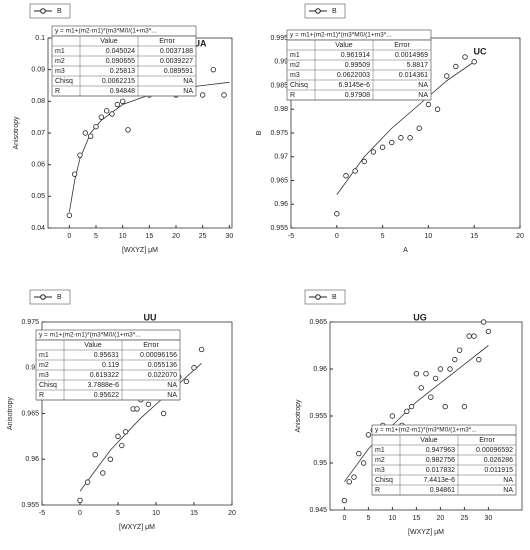 Image resolution: width=530 pixels, height=550 pixels. I want to click on table-cell: m2, so click(60, 61).